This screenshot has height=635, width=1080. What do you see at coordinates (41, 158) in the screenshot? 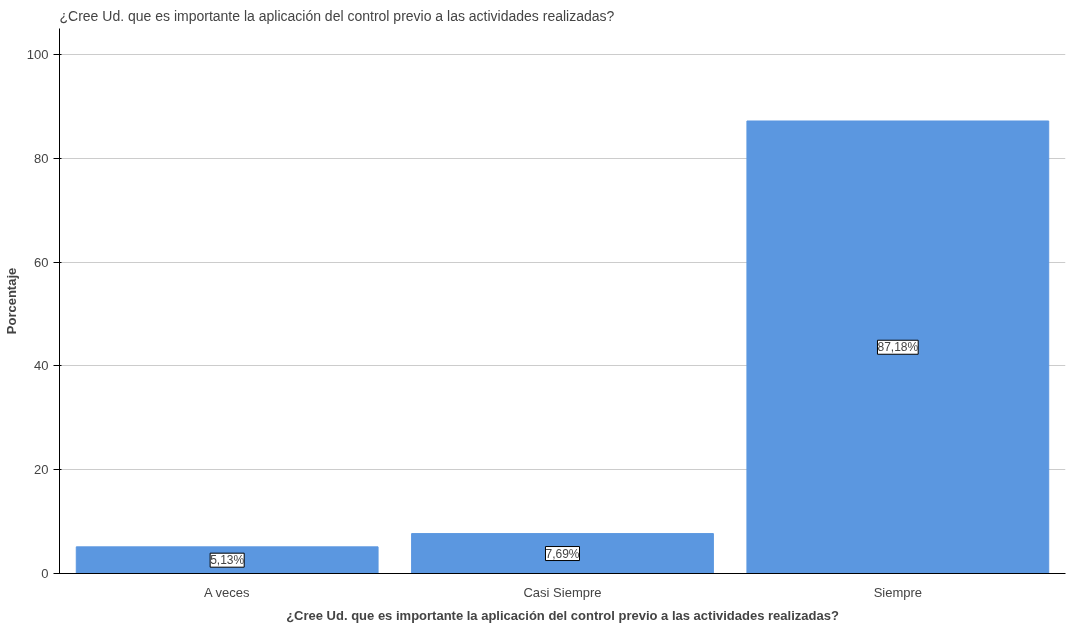
I see `y-tick-label: 80` at bounding box center [41, 158].